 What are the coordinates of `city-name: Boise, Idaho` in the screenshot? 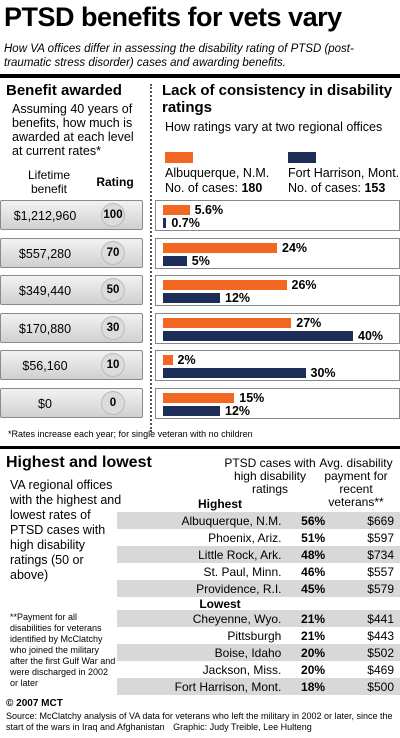 It's located at (202, 652).